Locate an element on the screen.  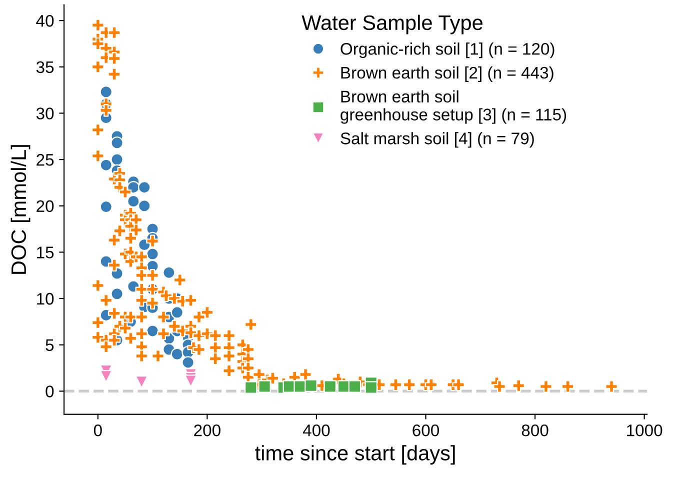
legend-title: Water Sample Type is located at coordinates (392, 24).